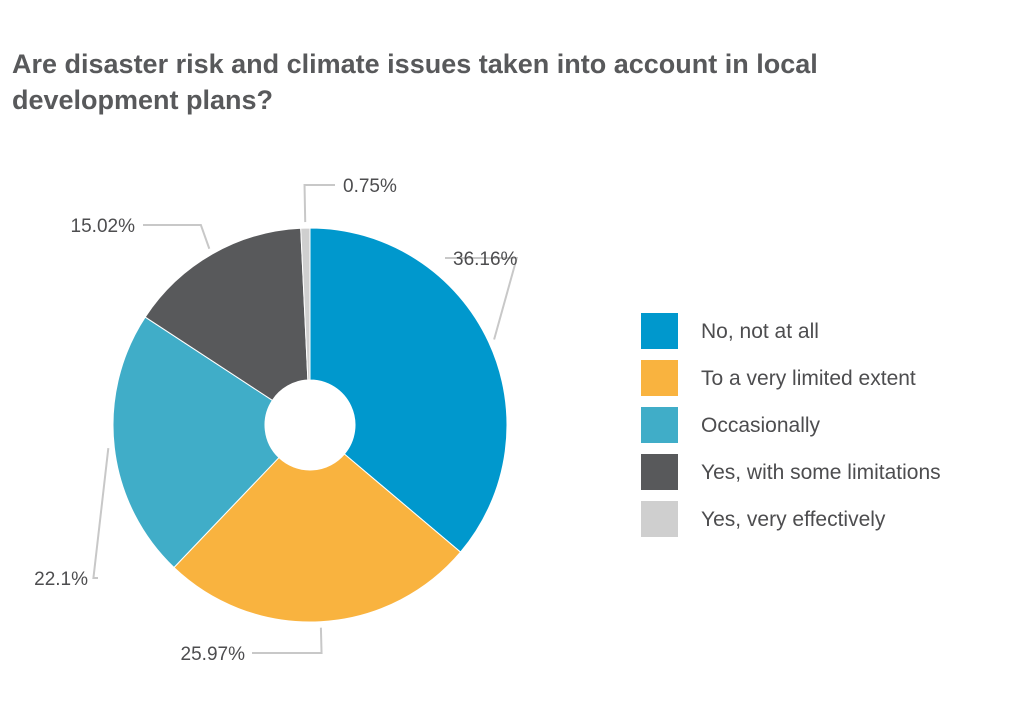 The width and height of the screenshot is (1024, 715). Describe the element at coordinates (659, 378) in the screenshot. I see `legend-swatch-to-a-very-limited-extent` at that location.